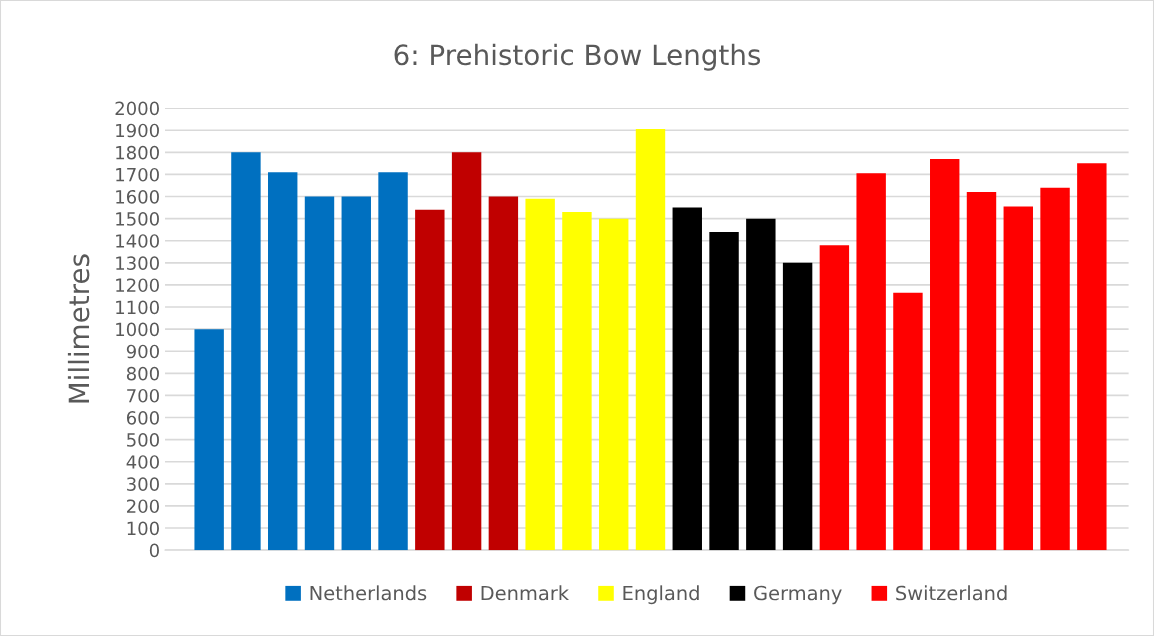 This screenshot has width=1154, height=636. What do you see at coordinates (137, 219) in the screenshot?
I see `y-tick-label: 1500` at bounding box center [137, 219].